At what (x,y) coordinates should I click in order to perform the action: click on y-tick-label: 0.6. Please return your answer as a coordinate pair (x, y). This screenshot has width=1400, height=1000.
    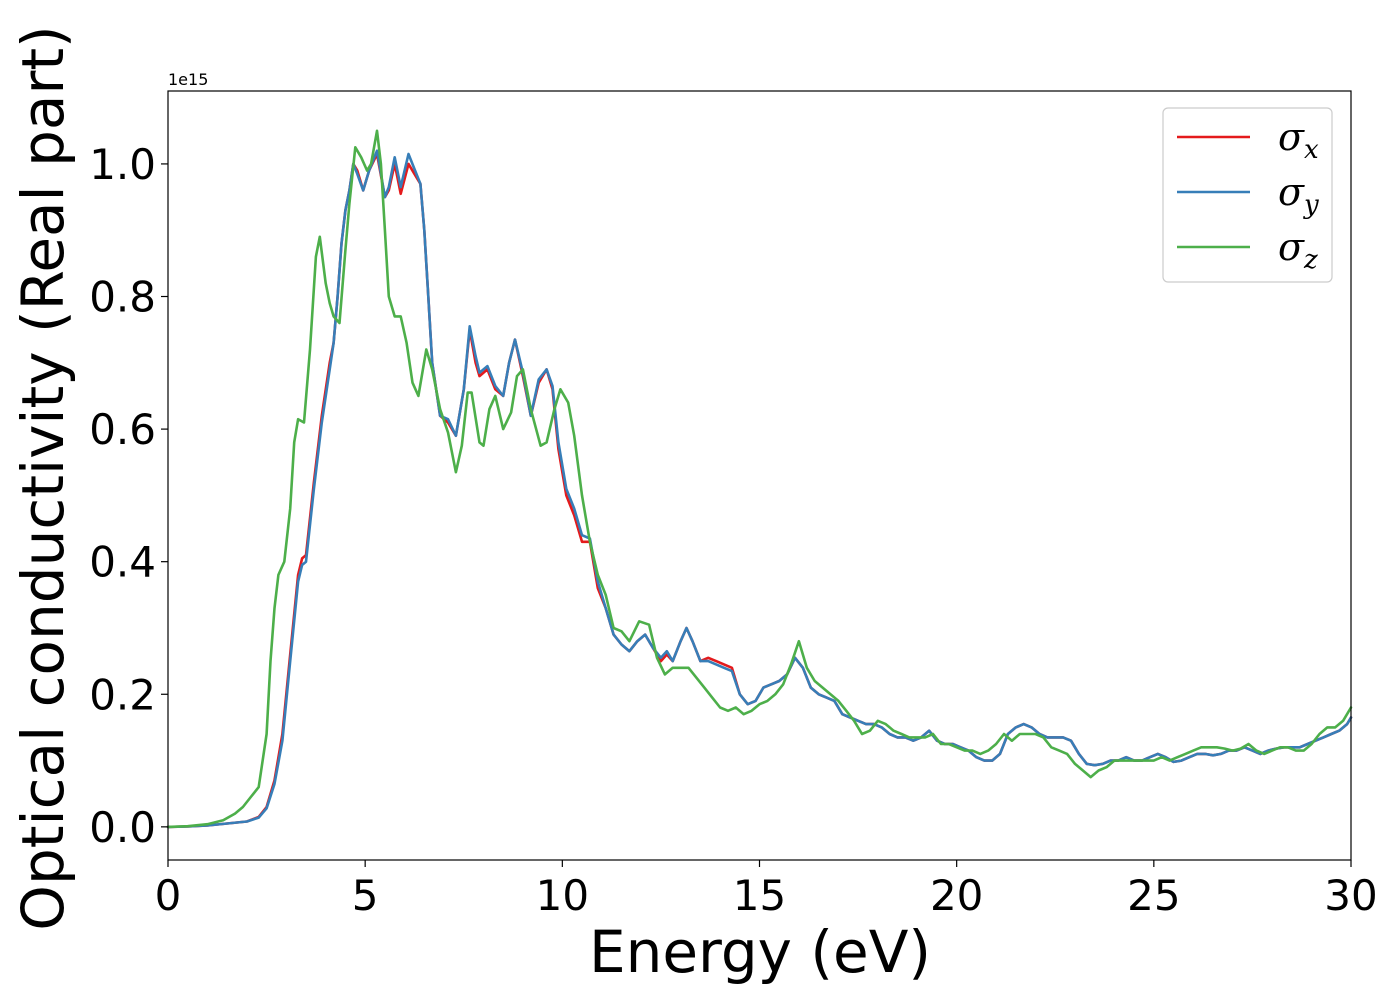
    Looking at the image, I should click on (122, 429).